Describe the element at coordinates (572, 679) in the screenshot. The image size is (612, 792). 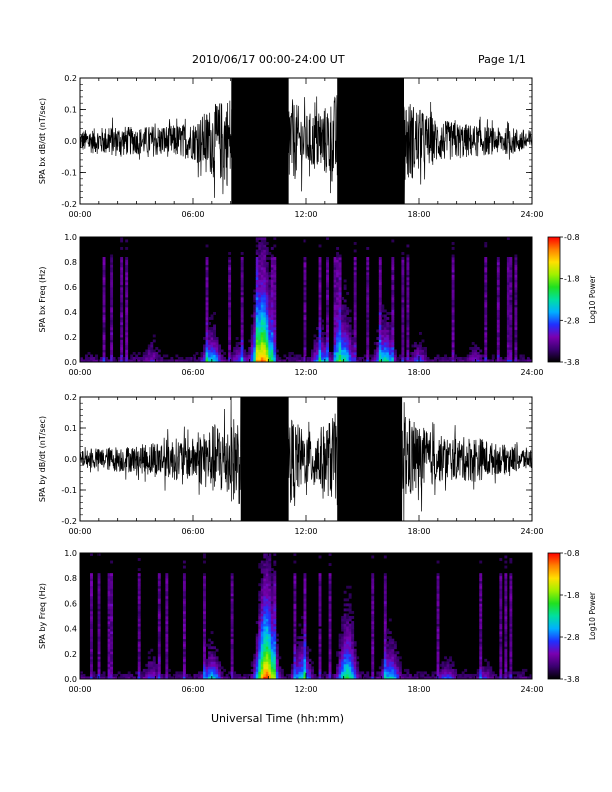
I see `colorbar-tick-label: -3.8` at that location.